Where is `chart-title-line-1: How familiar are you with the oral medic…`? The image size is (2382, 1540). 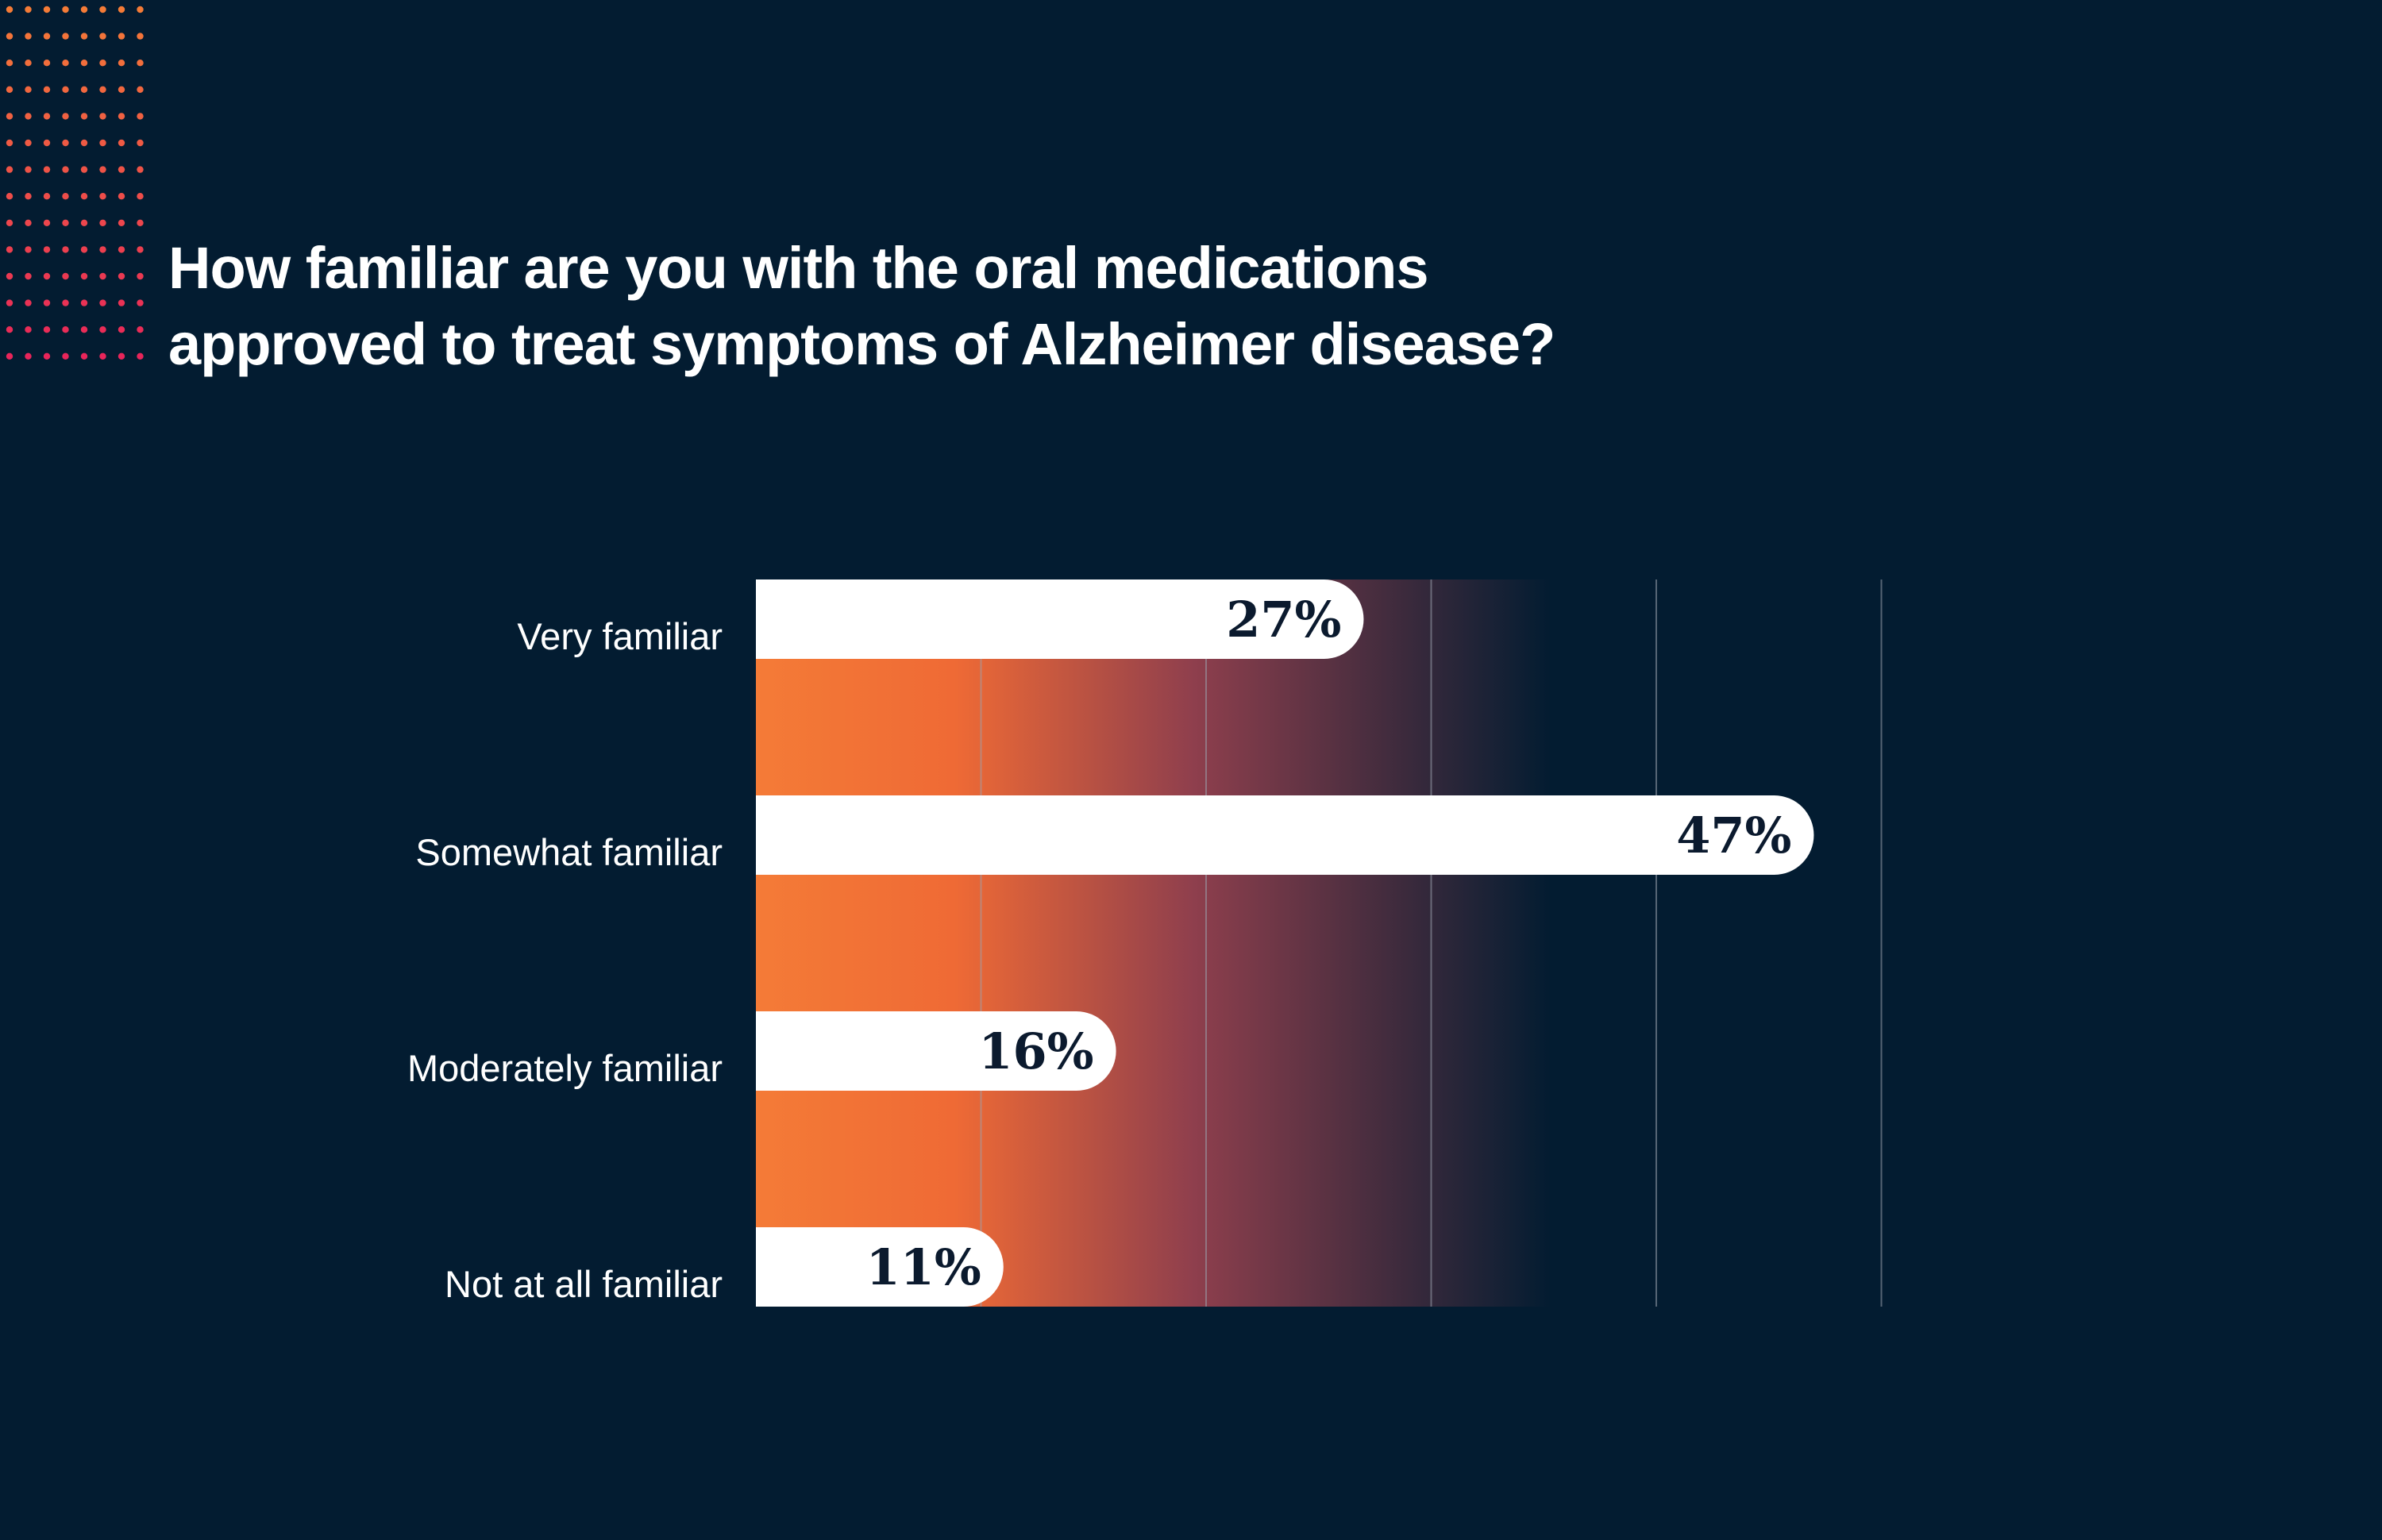 chart-title-line-1: How familiar are you with the oral medic… is located at coordinates (798, 268).